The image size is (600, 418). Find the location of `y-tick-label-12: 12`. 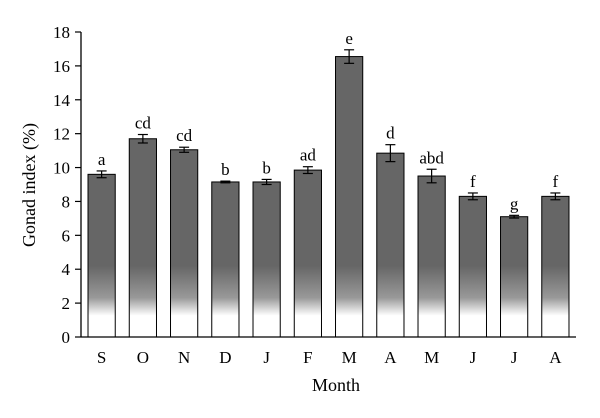

y-tick-label-12: 12 is located at coordinates (61, 134).